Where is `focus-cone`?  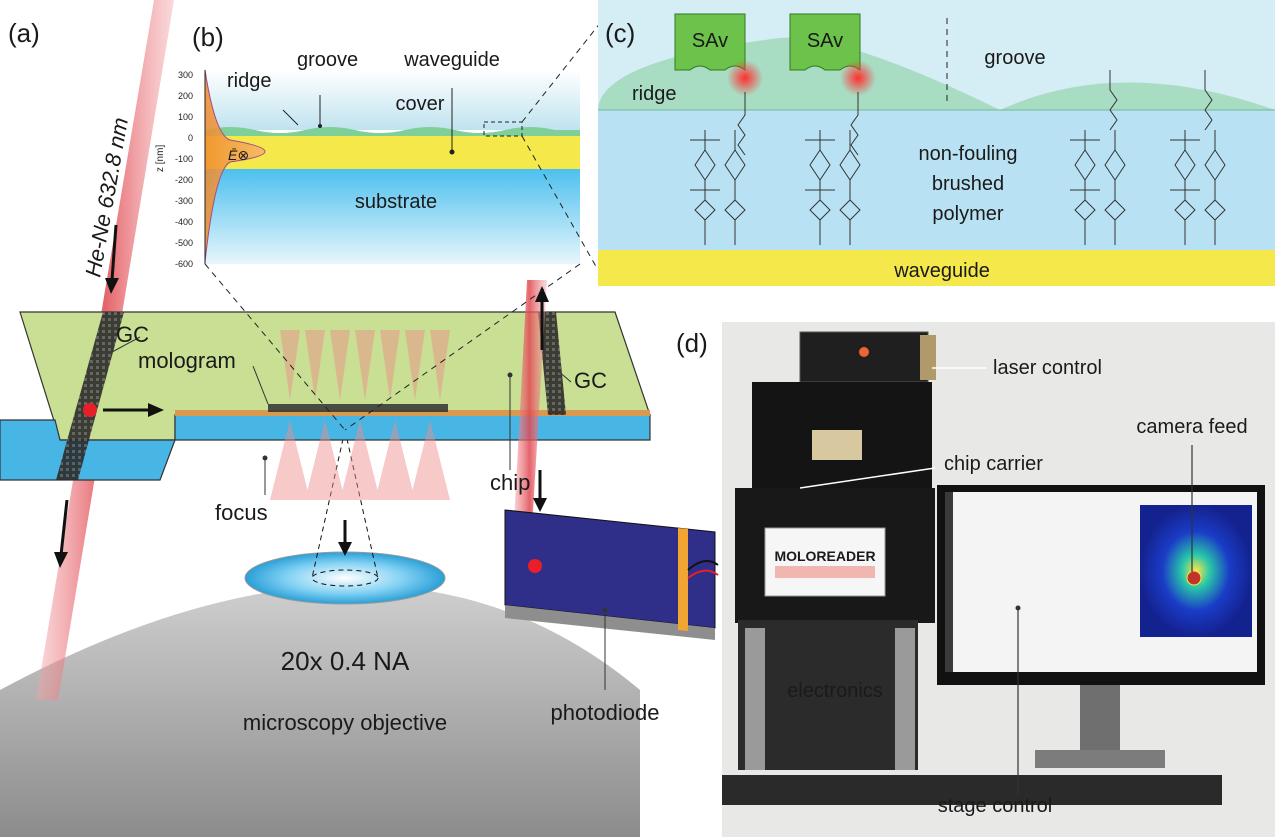 focus-cone is located at coordinates (345, 504).